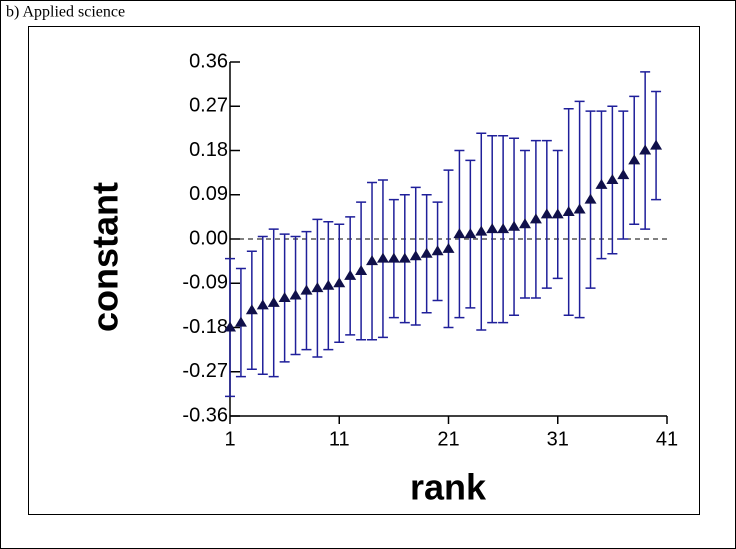 This screenshot has width=736, height=549. I want to click on y-tick-label: -0.36, so click(205, 415).